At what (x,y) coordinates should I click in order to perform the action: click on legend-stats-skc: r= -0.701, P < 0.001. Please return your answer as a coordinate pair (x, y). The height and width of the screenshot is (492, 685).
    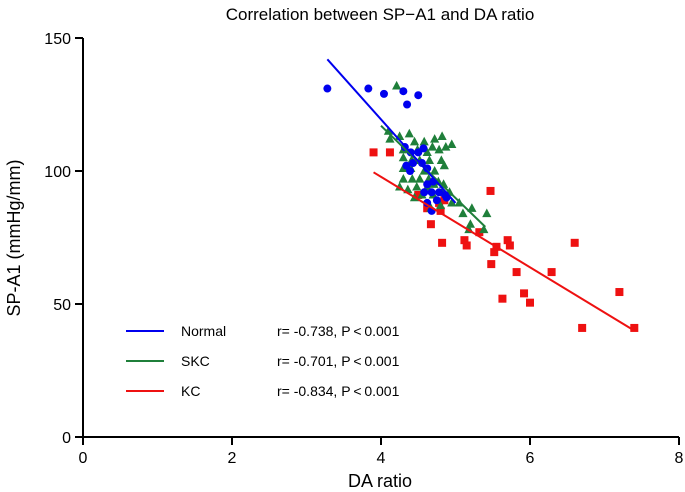
    Looking at the image, I should click on (338, 361).